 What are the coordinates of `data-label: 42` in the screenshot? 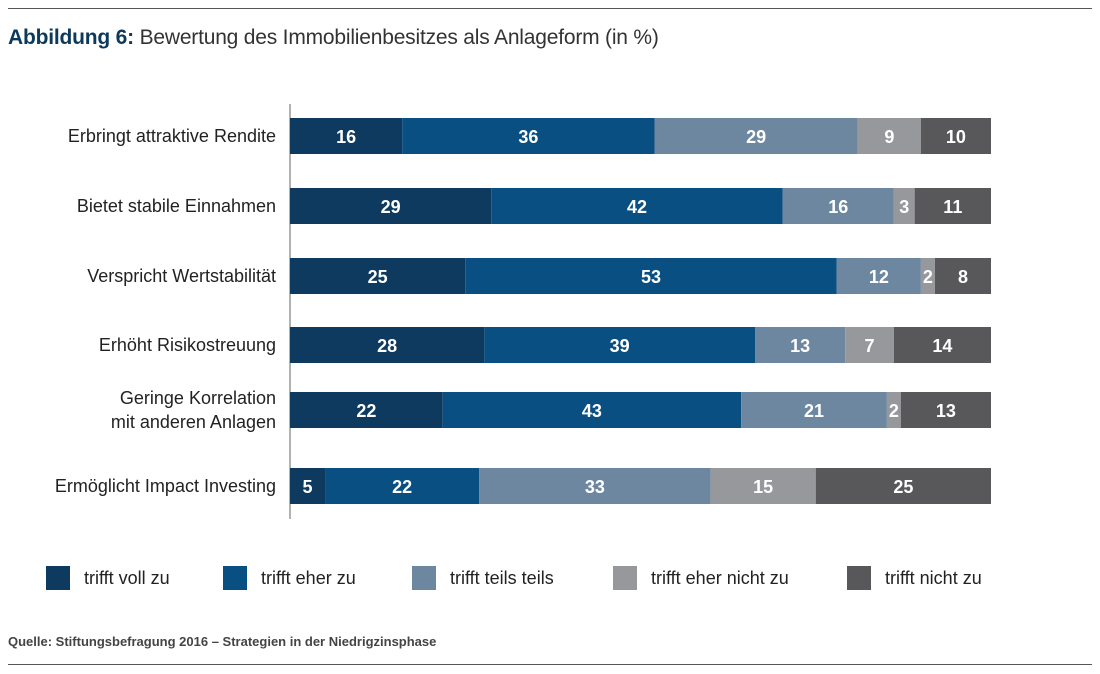 It's located at (637, 207).